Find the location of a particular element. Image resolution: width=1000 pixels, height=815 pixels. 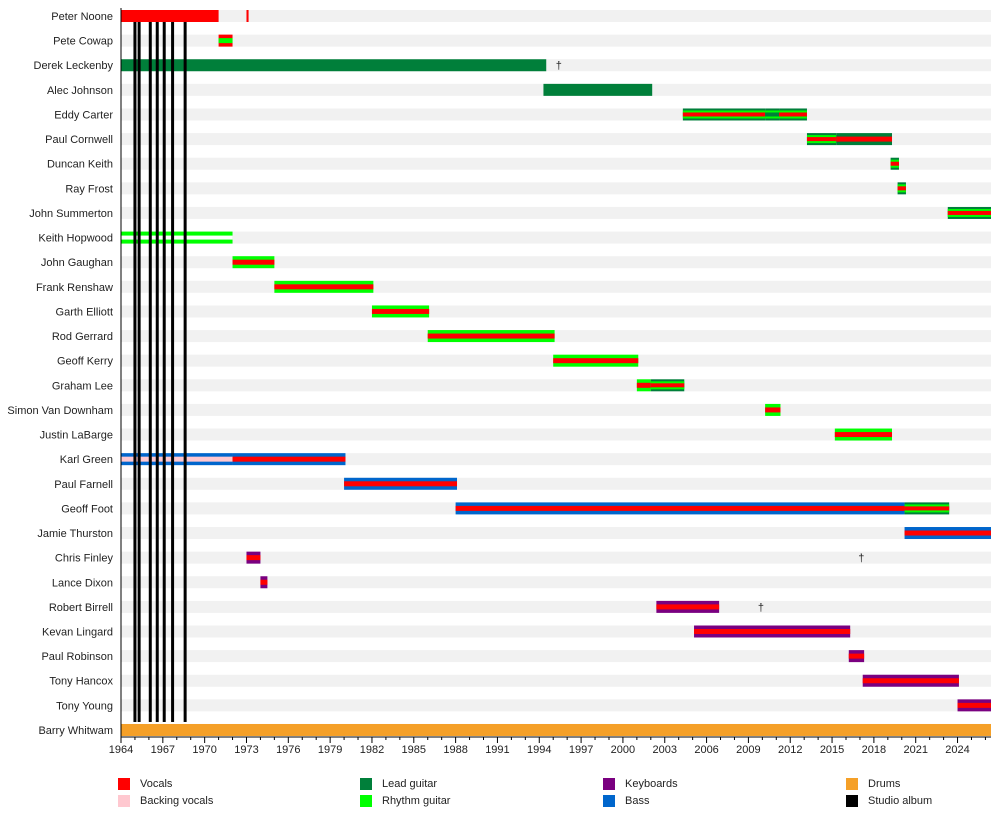

legend-label: Drums is located at coordinates (884, 784).